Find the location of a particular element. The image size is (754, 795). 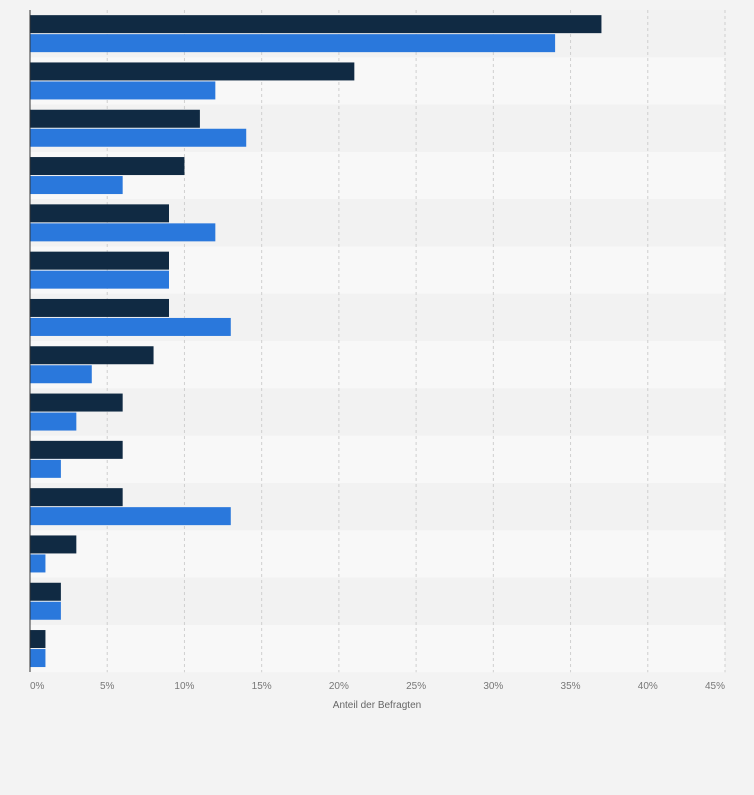

x-axis-label: Anteil der Befragten is located at coordinates (377, 705).